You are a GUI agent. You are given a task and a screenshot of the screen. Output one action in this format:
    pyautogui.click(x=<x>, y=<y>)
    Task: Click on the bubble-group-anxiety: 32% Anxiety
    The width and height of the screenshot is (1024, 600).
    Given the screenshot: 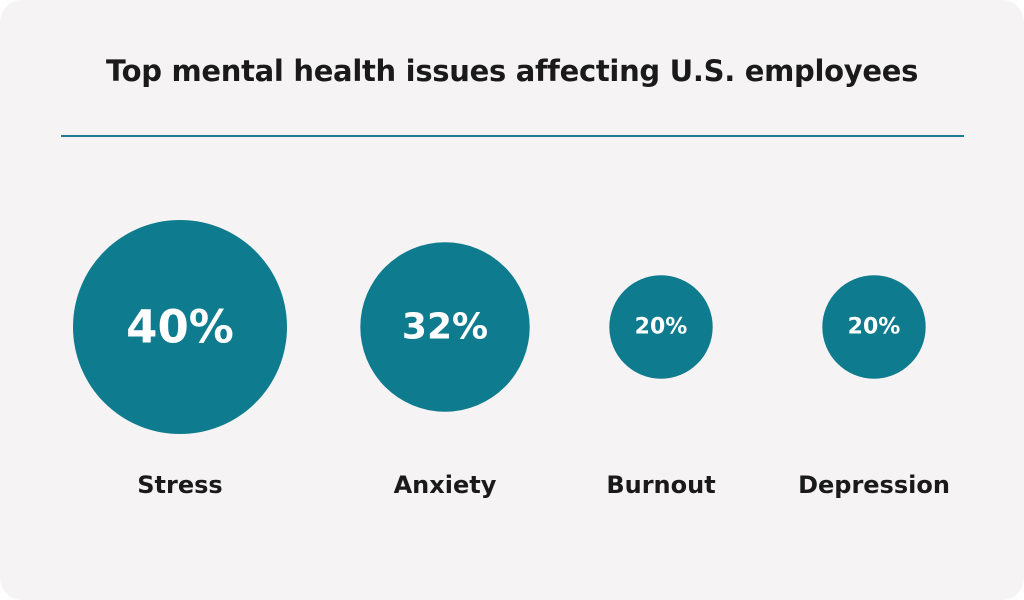 What is the action you would take?
    pyautogui.click(x=445, y=370)
    